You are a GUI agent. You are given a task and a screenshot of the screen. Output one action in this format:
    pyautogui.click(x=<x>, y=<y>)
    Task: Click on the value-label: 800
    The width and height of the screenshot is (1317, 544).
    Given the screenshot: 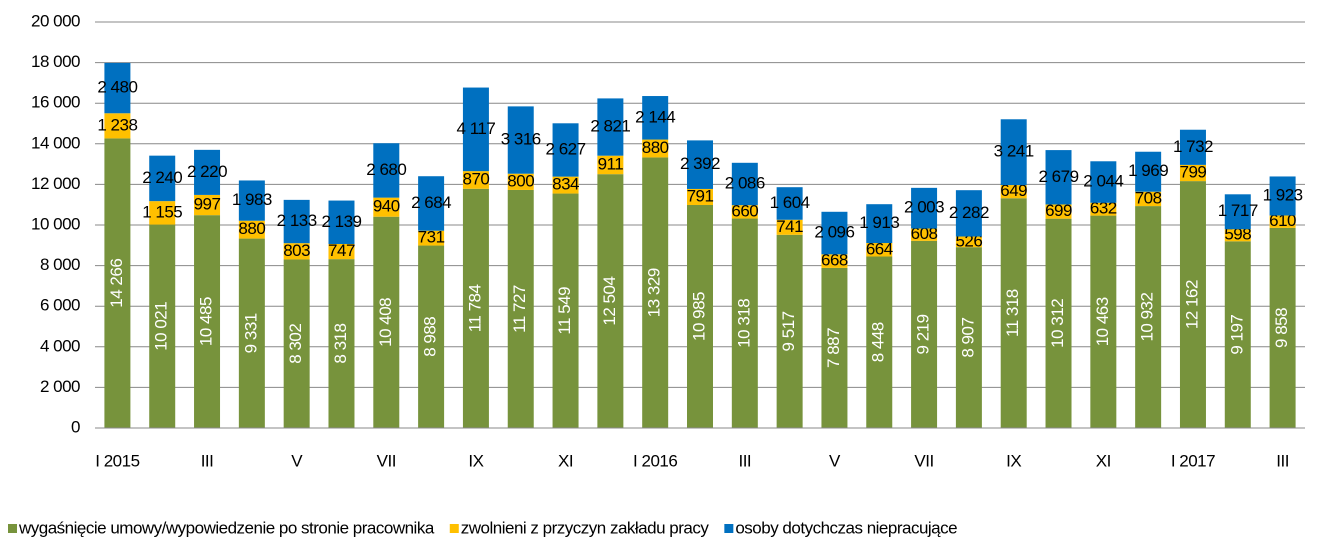 What is the action you would take?
    pyautogui.click(x=520, y=180)
    